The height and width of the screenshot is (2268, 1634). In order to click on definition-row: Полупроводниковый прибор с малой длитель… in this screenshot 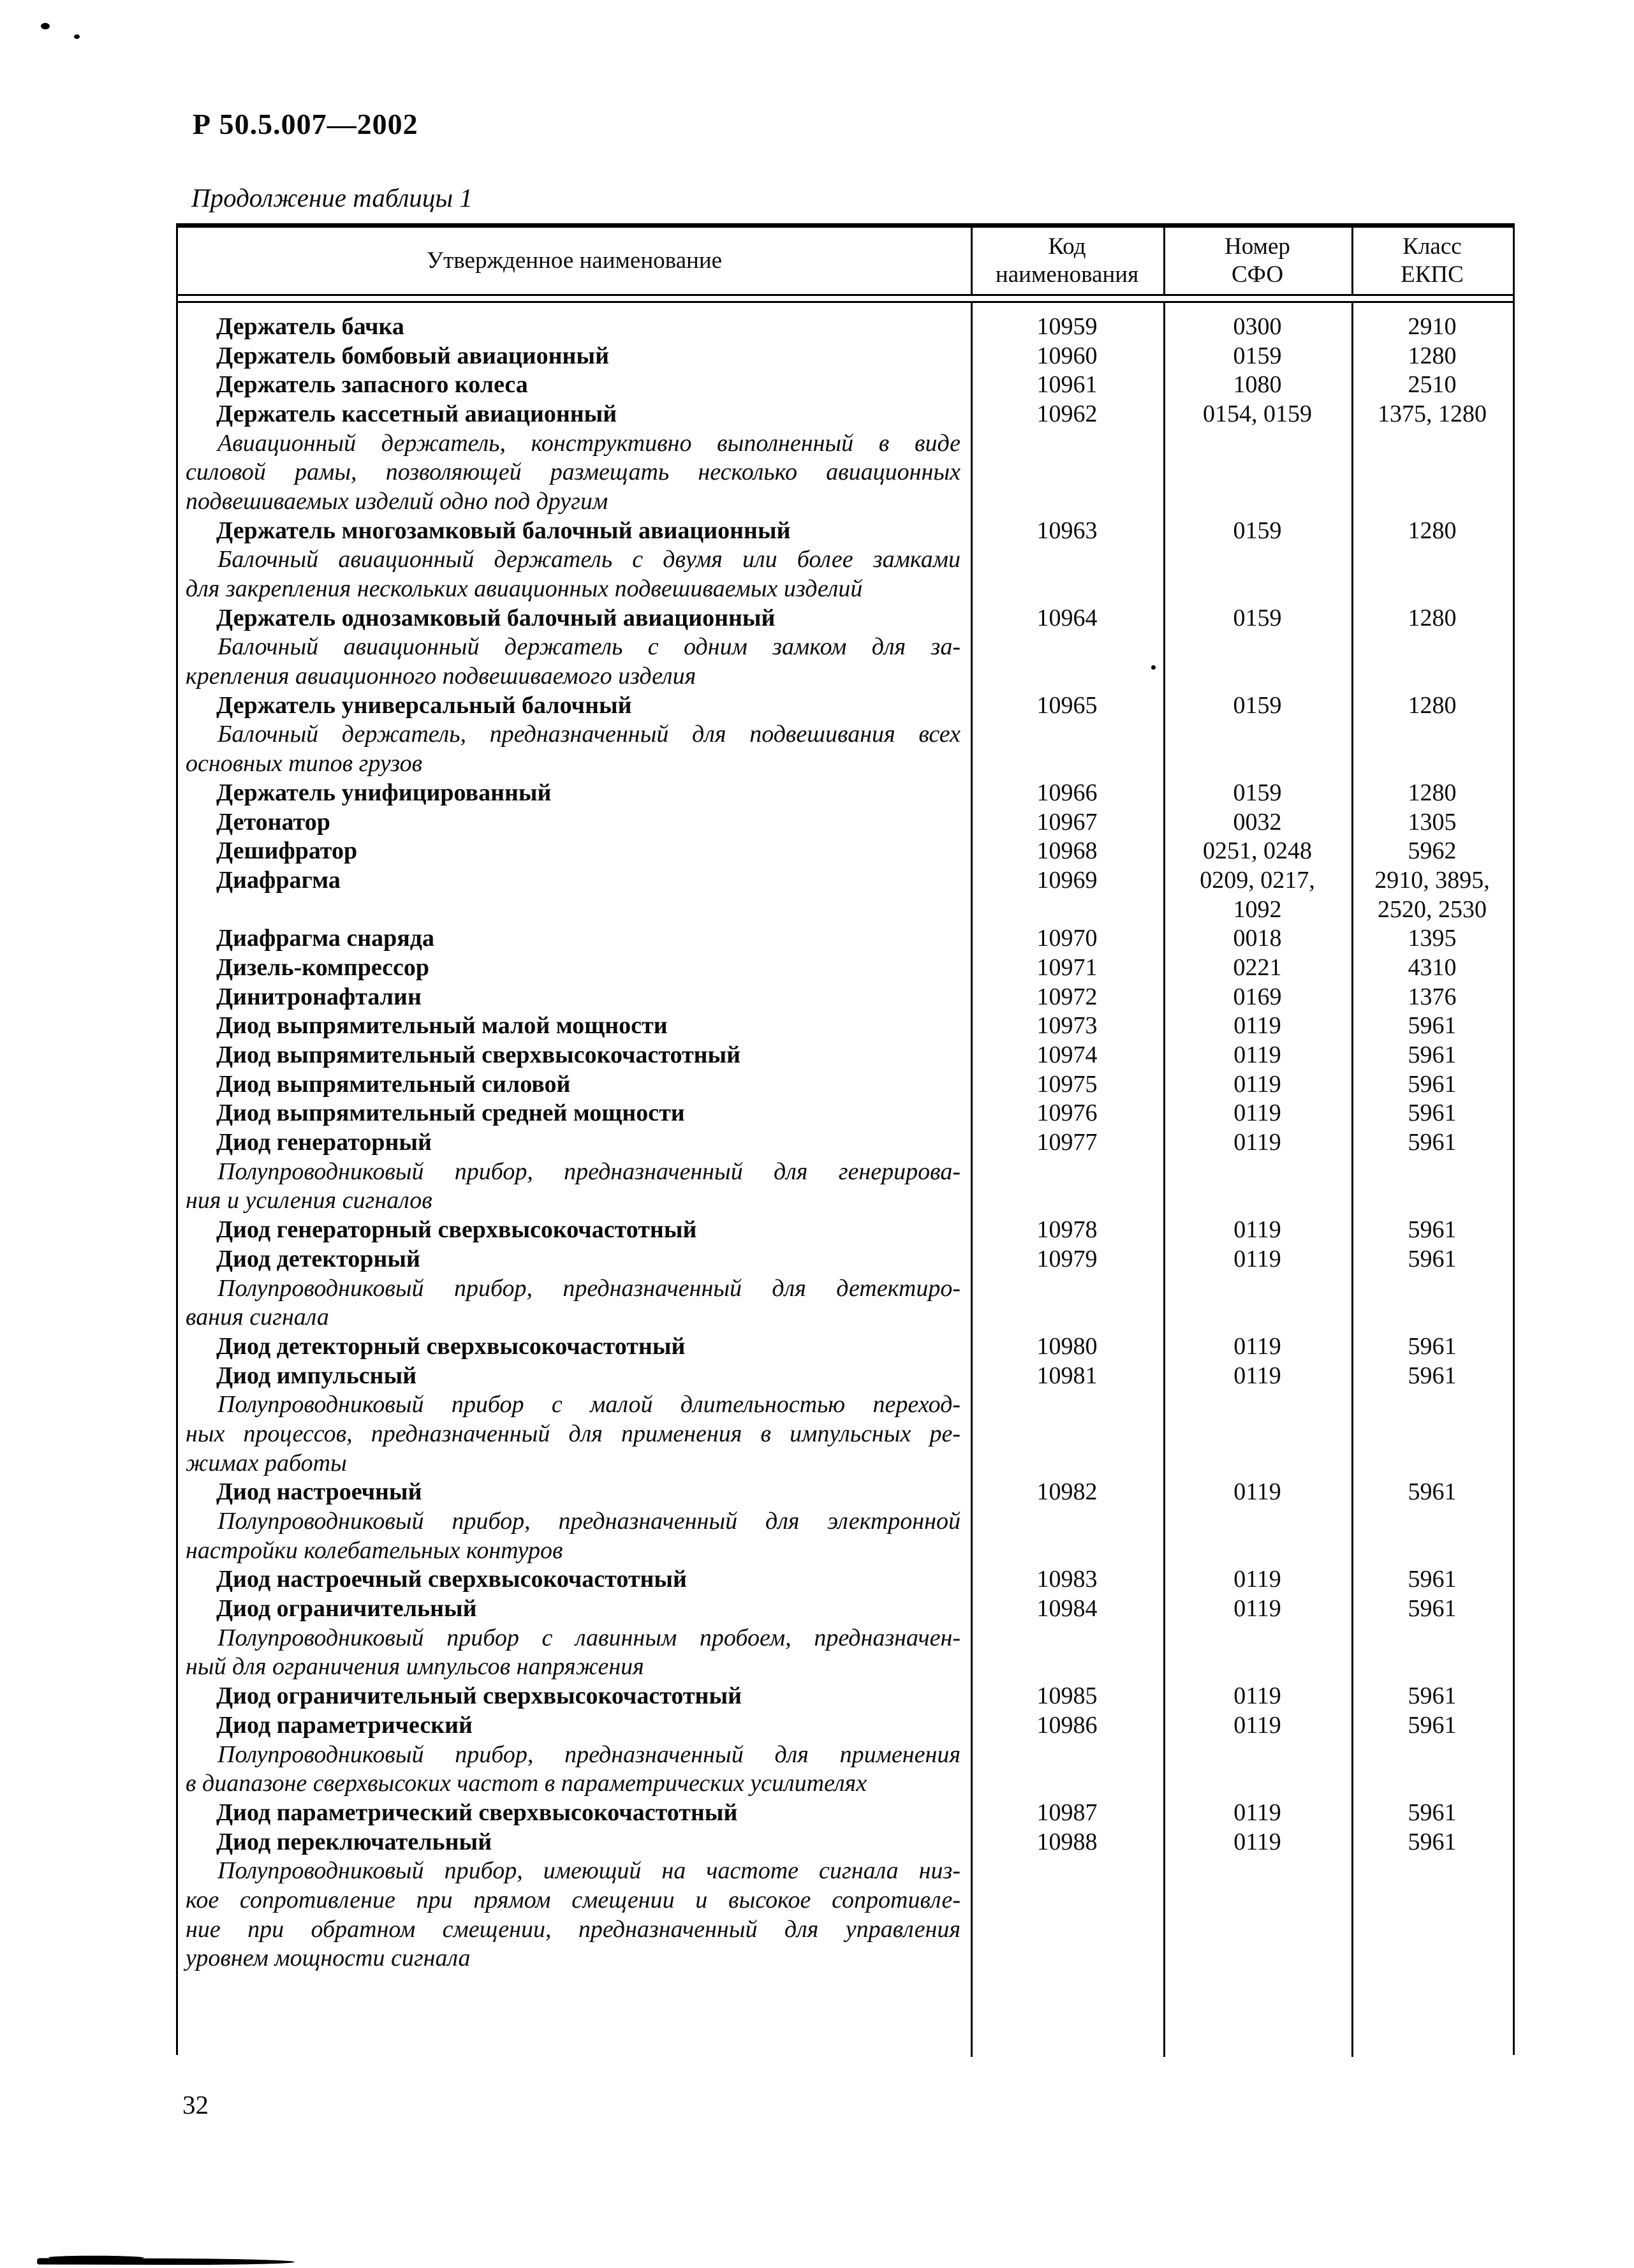, I will do `click(845, 1405)`.